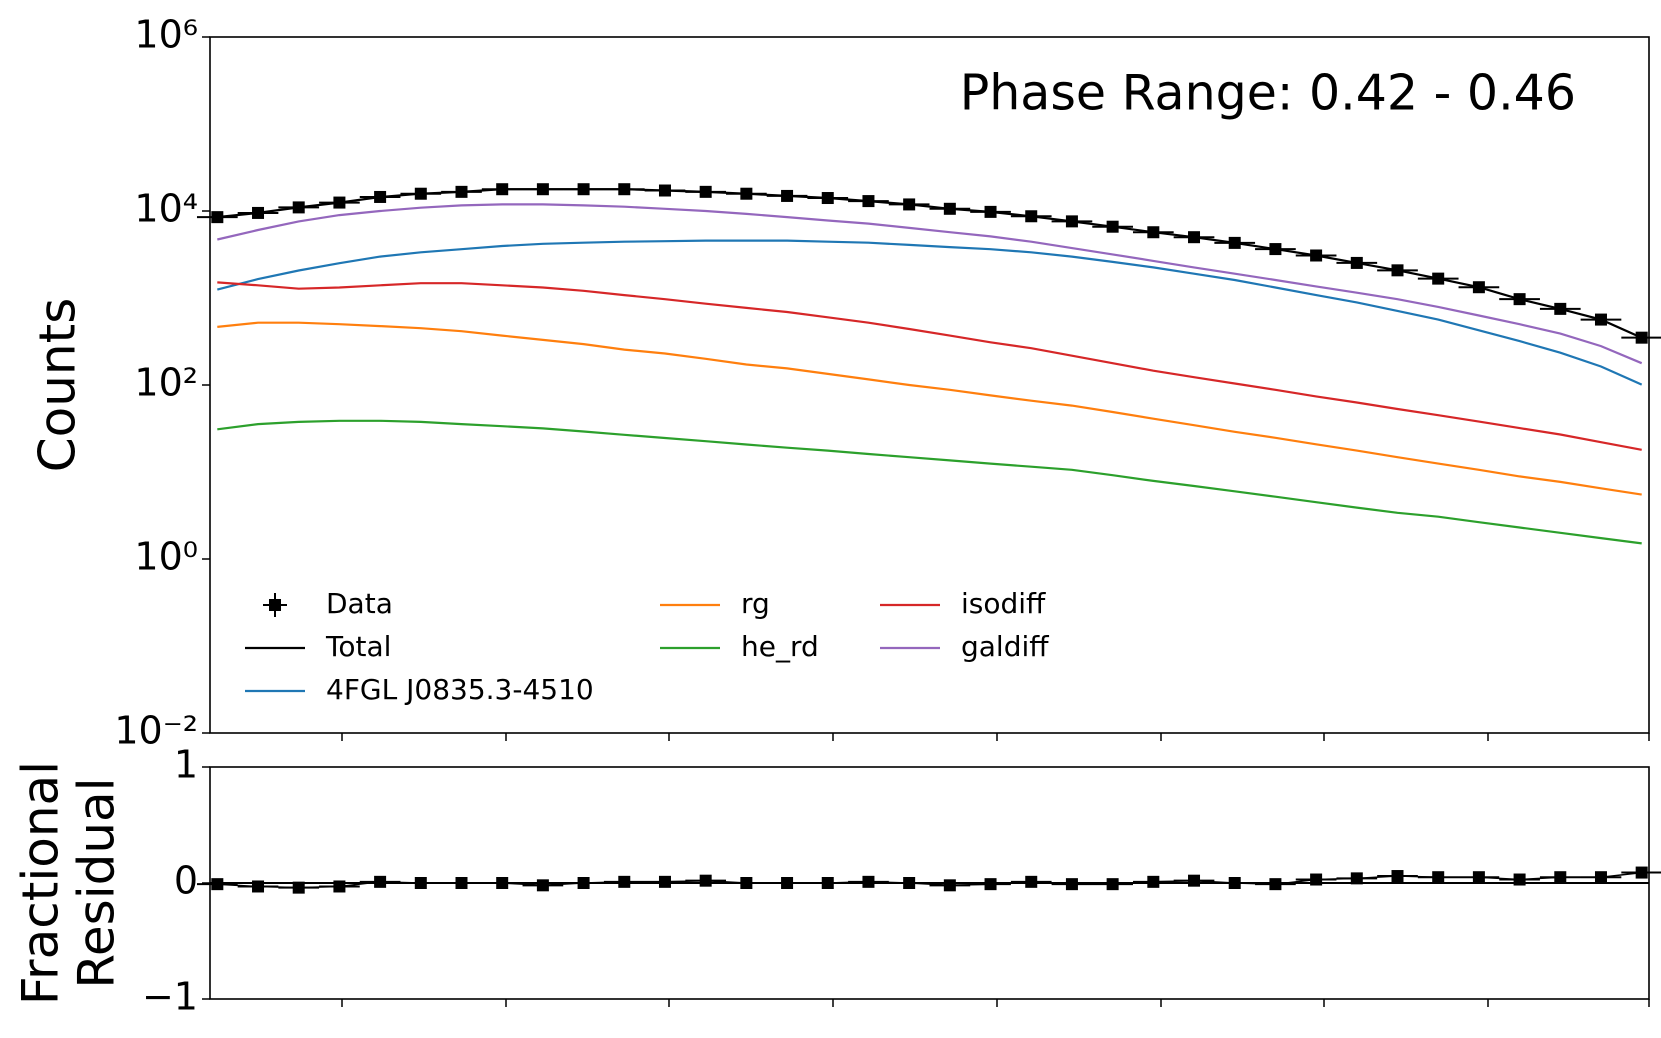  Describe the element at coordinates (359, 603) in the screenshot. I see `legend-label: Data` at that location.